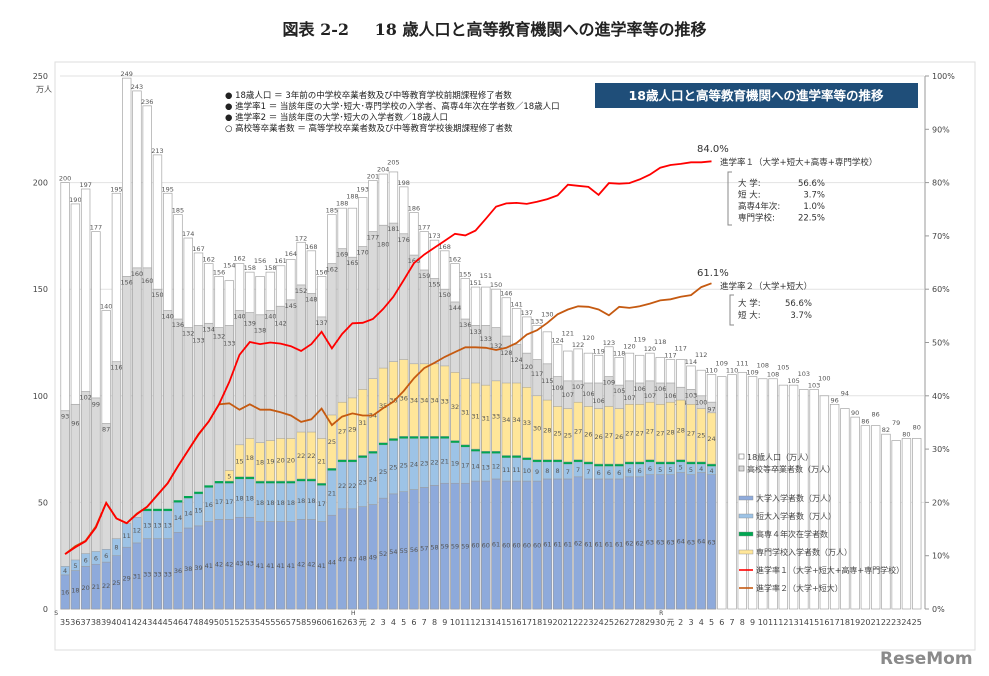 This screenshot has width=989, height=676. What do you see at coordinates (352, 622) in the screenshot?
I see `x-tick-label: 63` at bounding box center [352, 622].